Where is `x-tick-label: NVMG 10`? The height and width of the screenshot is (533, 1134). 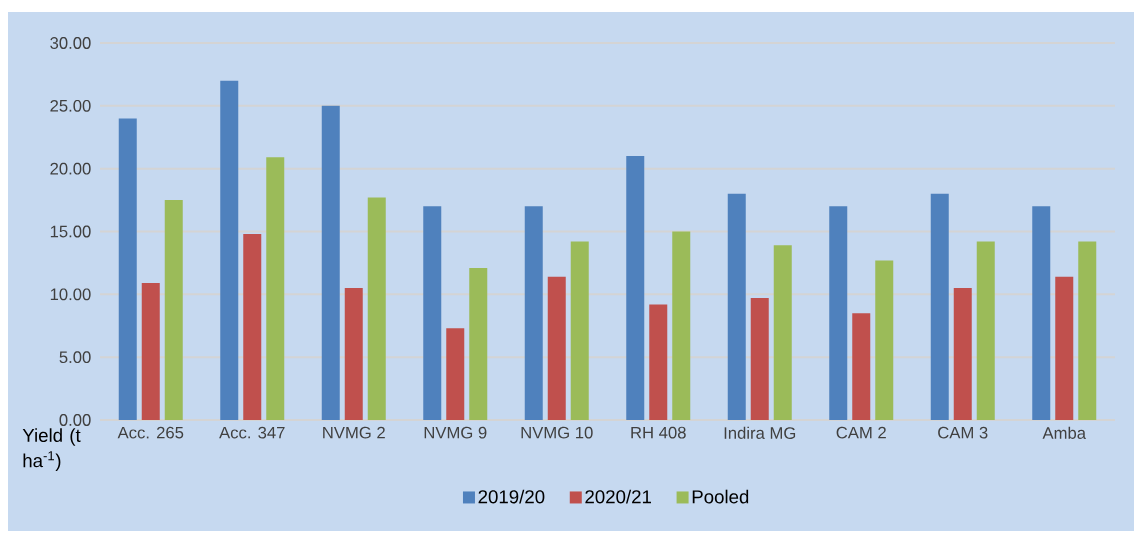
x-tick-label: NVMG 10 is located at coordinates (557, 432).